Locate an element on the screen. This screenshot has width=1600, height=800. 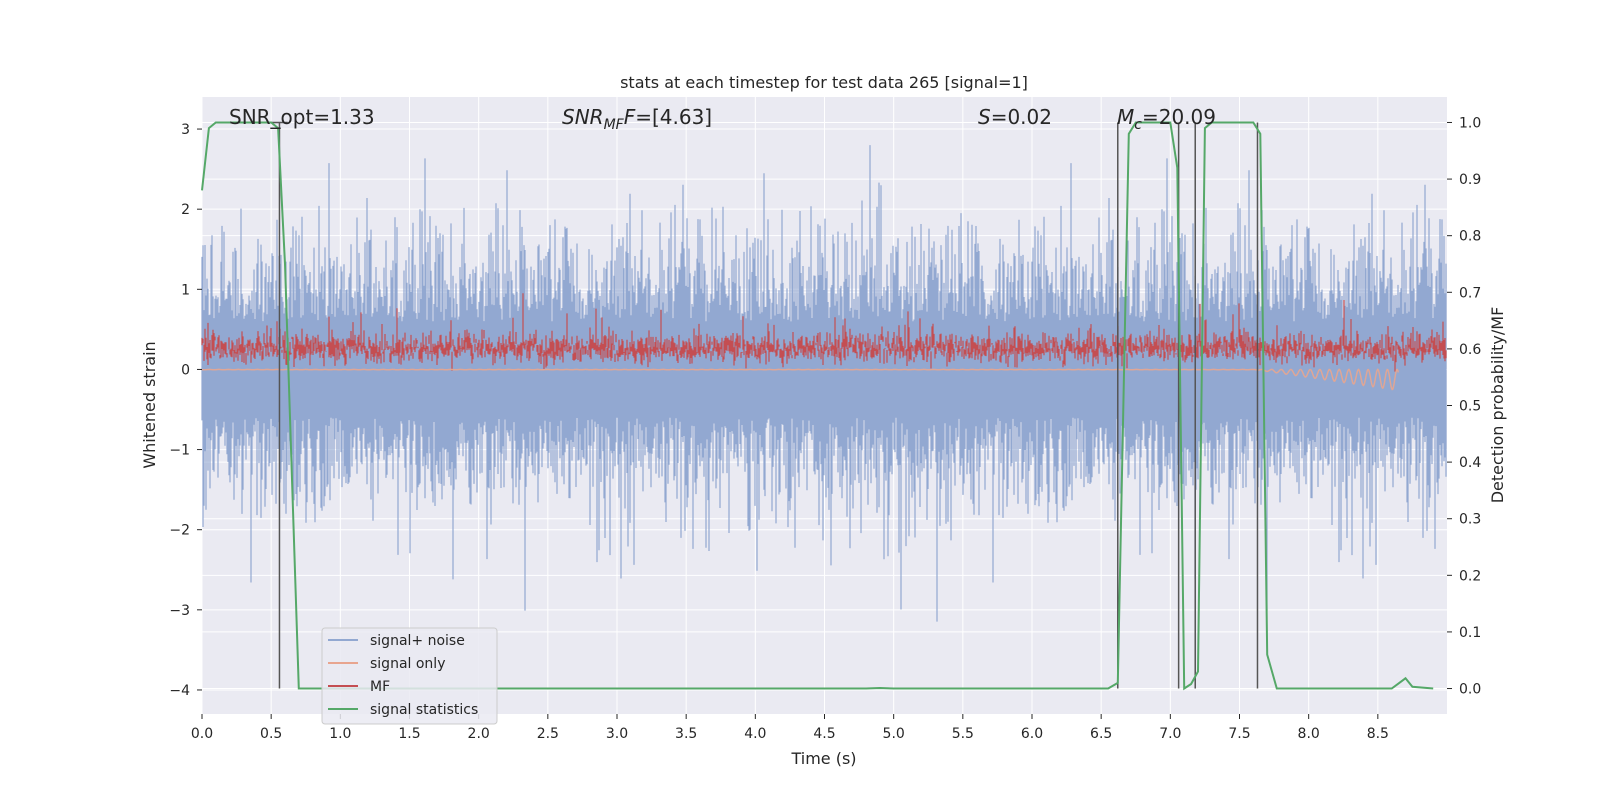
x-tick-label: 3.5 is located at coordinates (686, 734).